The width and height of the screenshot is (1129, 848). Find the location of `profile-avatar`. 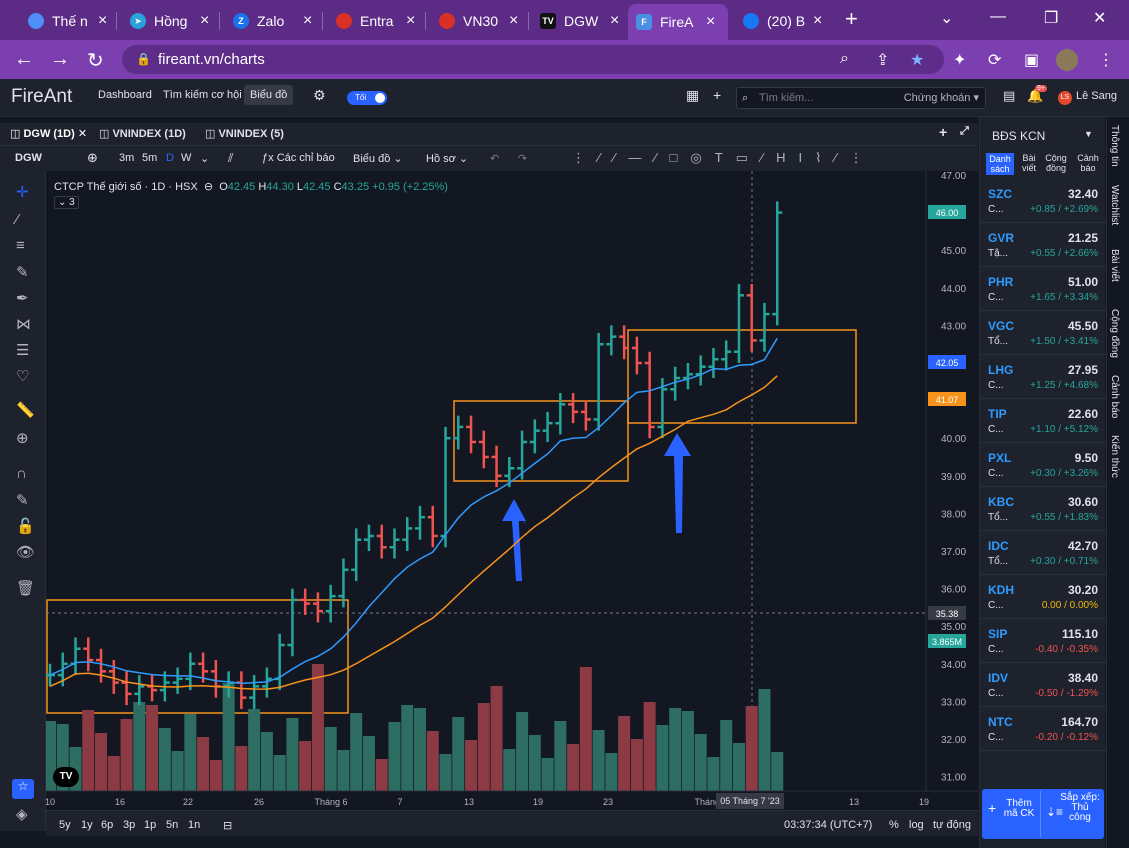

profile-avatar is located at coordinates (1067, 60).